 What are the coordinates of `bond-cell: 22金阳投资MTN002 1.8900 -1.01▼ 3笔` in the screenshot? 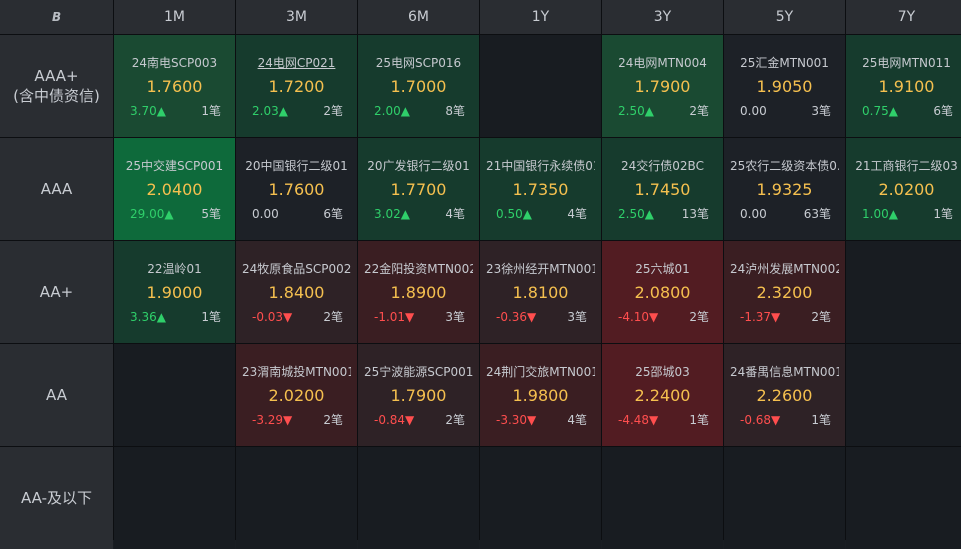 It's located at (418, 292).